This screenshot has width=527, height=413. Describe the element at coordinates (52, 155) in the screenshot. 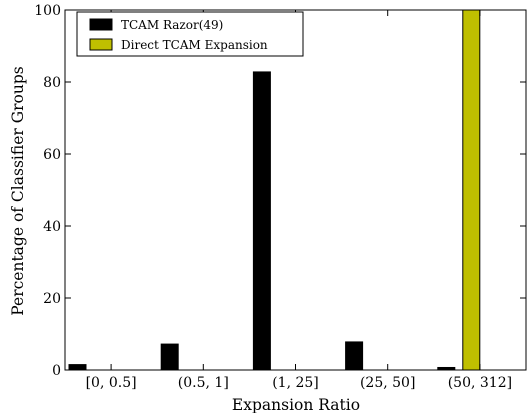

I see `y-tick-label: 60` at that location.